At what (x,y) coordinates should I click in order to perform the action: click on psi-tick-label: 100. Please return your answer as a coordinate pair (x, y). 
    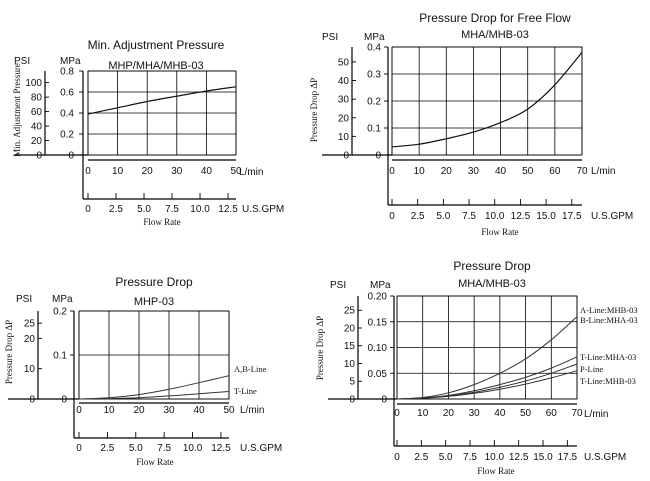
    Looking at the image, I should click on (33, 83).